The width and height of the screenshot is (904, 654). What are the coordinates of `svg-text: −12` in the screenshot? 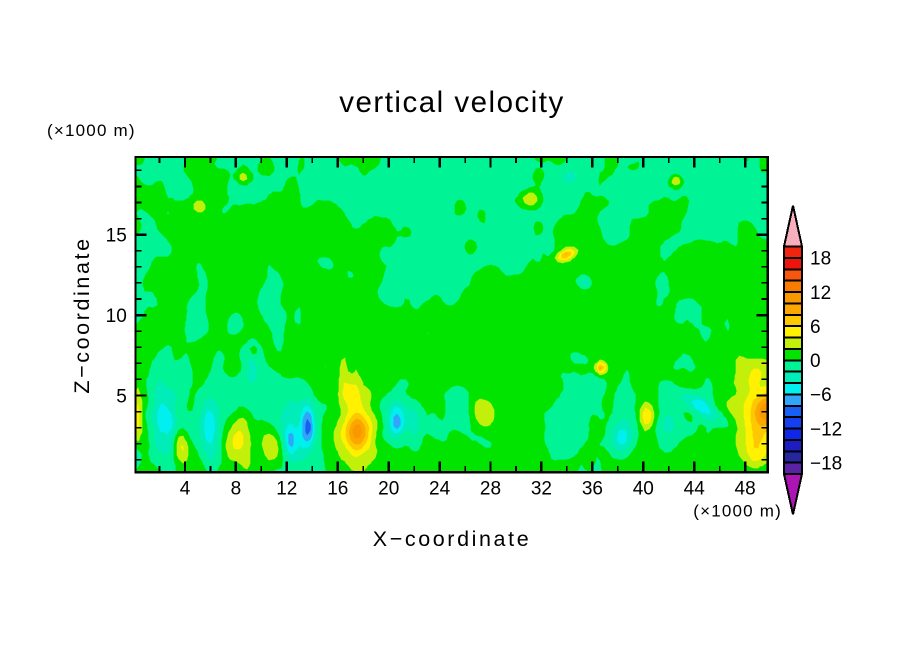 It's located at (826, 429).